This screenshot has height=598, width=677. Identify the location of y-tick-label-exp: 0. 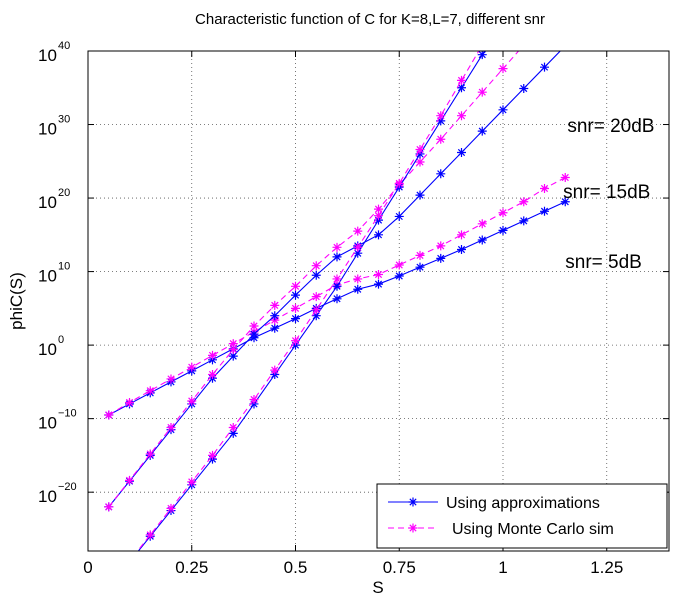
(61, 340).